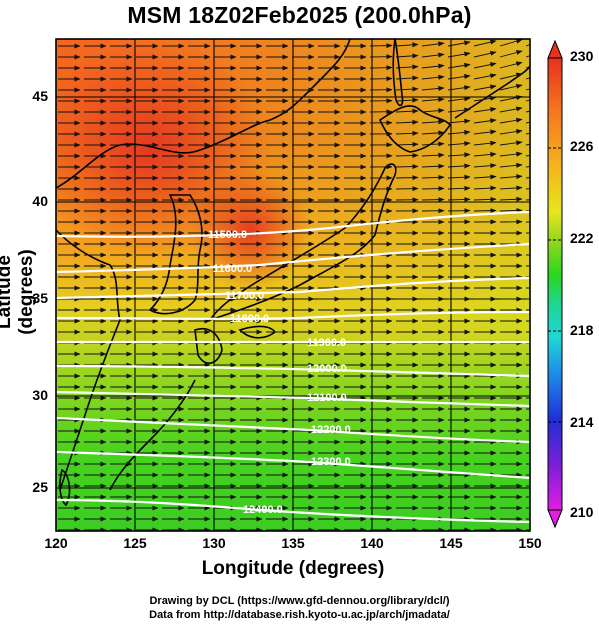 This screenshot has height=625, width=599. Describe the element at coordinates (582, 146) in the screenshot. I see `colorbar-tick-226: 226` at that location.